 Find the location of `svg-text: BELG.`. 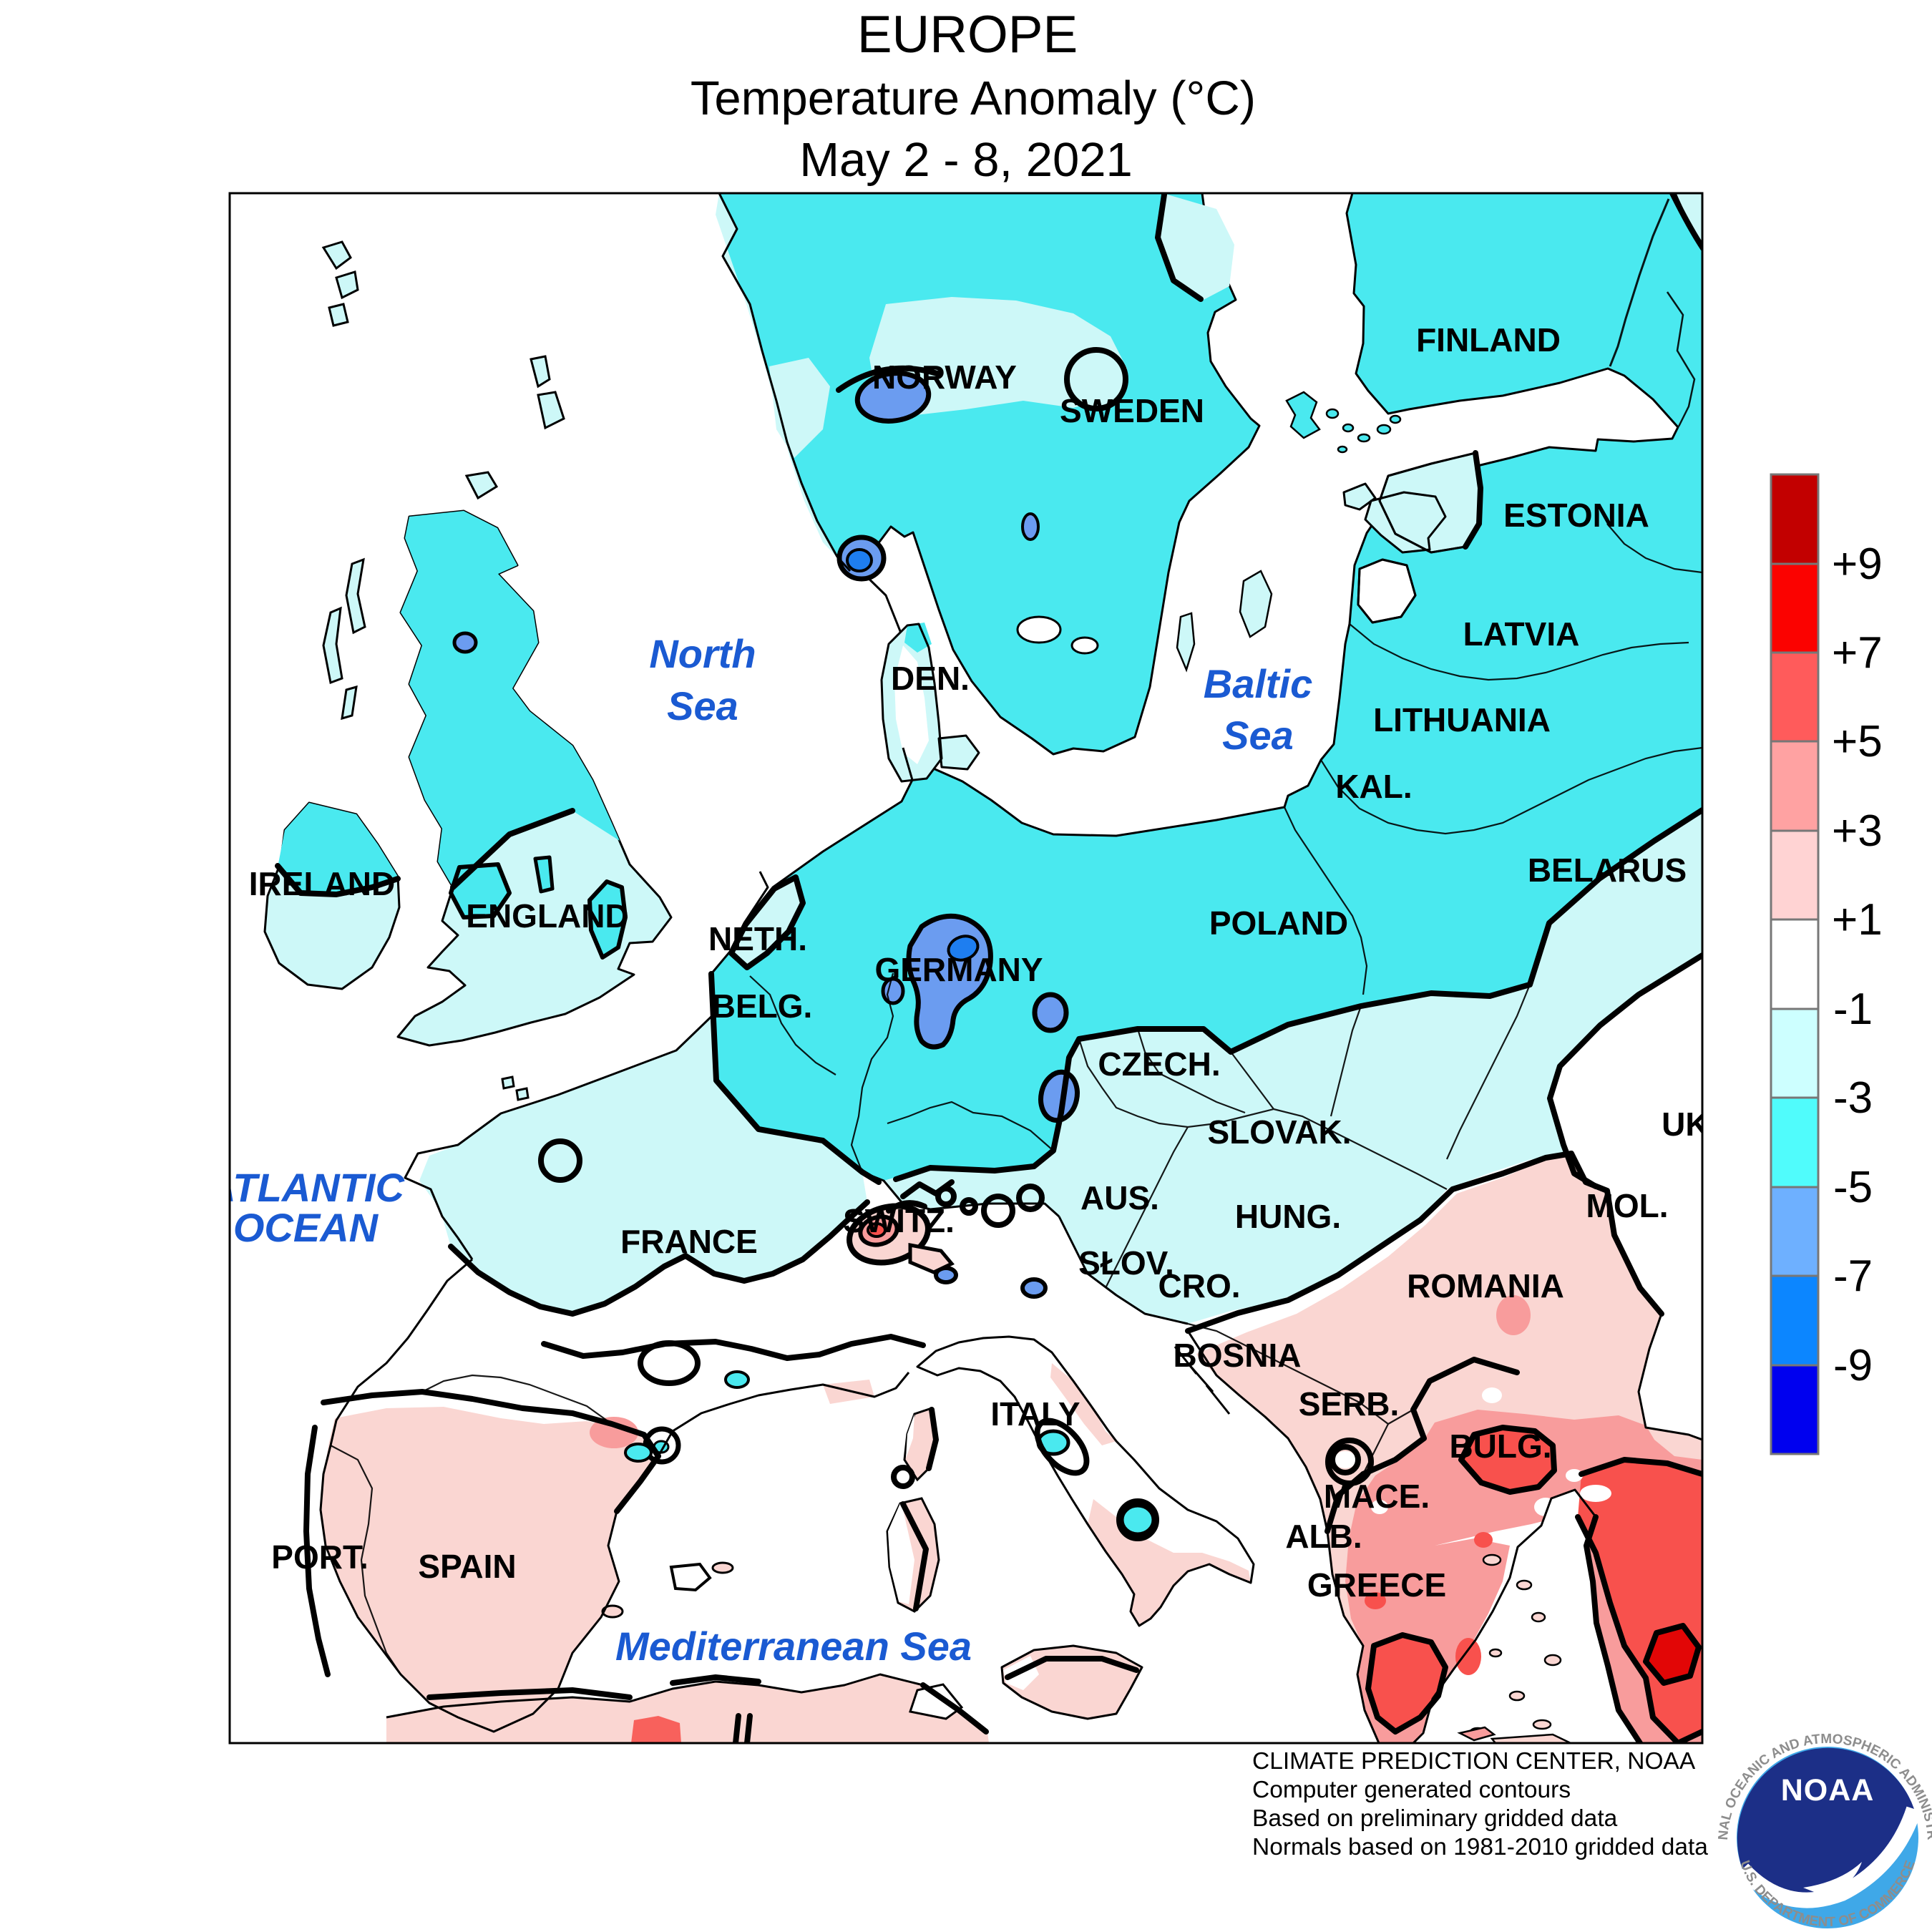

svg-text: BELG. is located at coordinates (762, 1006).